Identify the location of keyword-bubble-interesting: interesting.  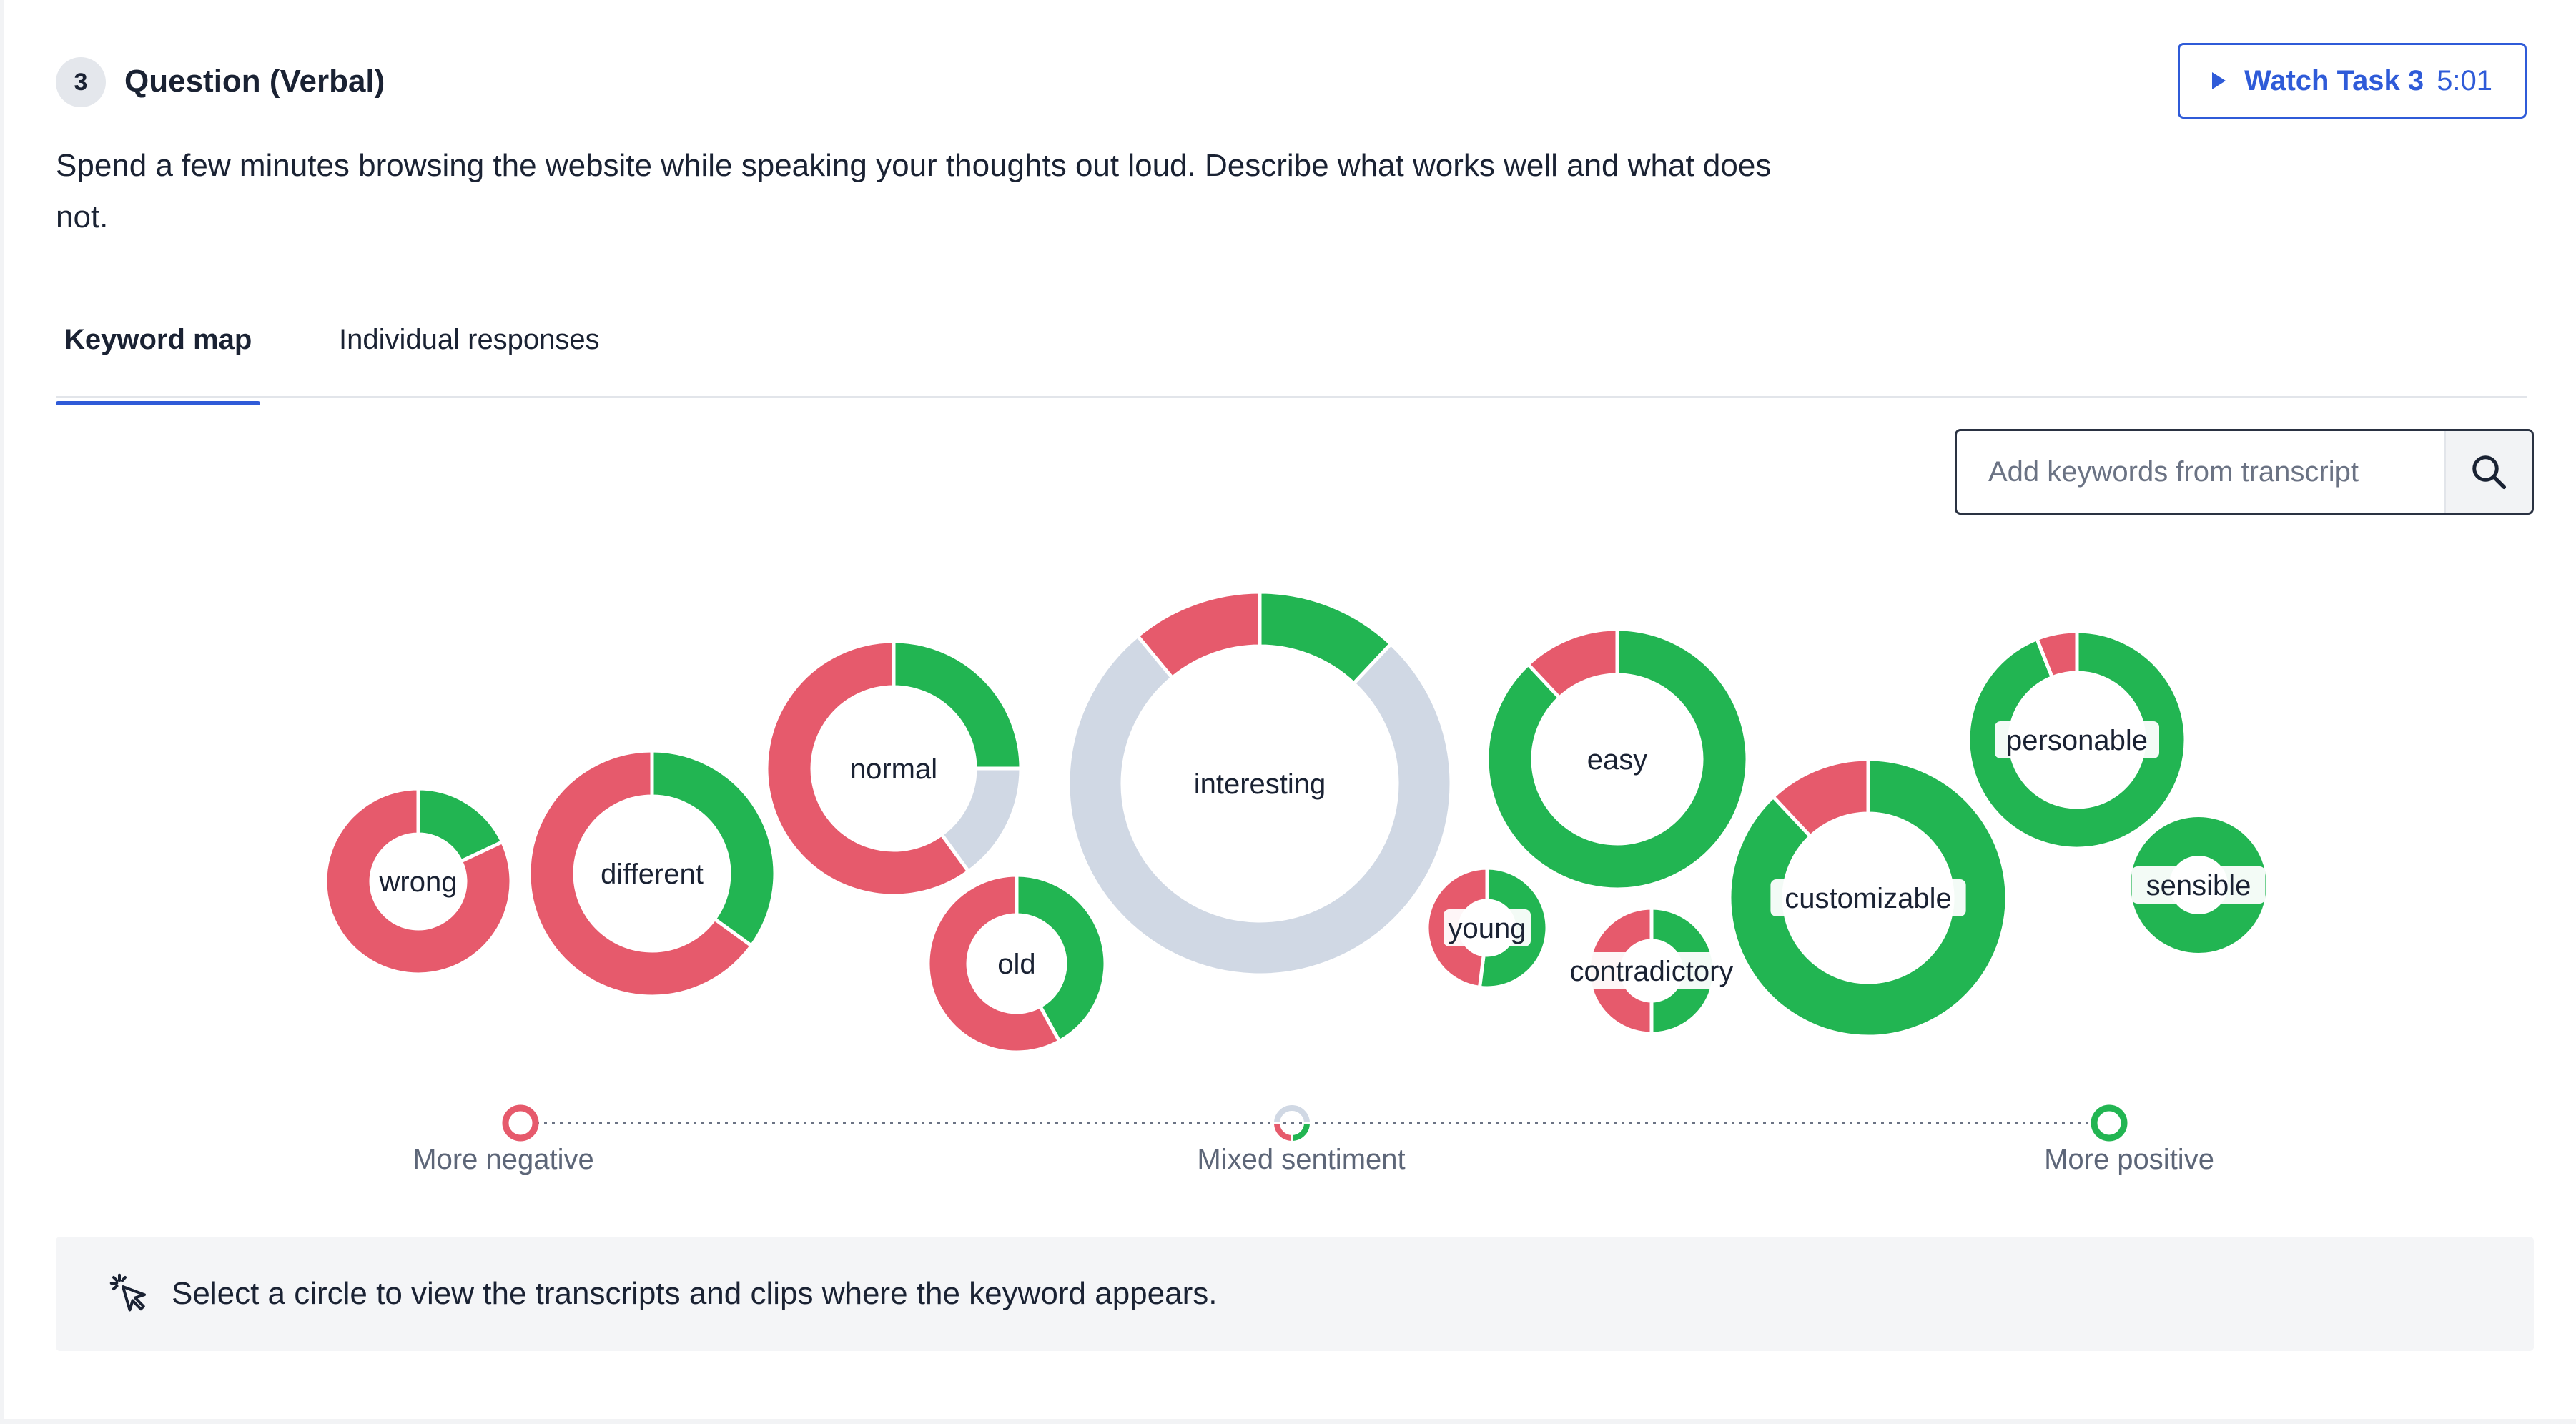
(1260, 783).